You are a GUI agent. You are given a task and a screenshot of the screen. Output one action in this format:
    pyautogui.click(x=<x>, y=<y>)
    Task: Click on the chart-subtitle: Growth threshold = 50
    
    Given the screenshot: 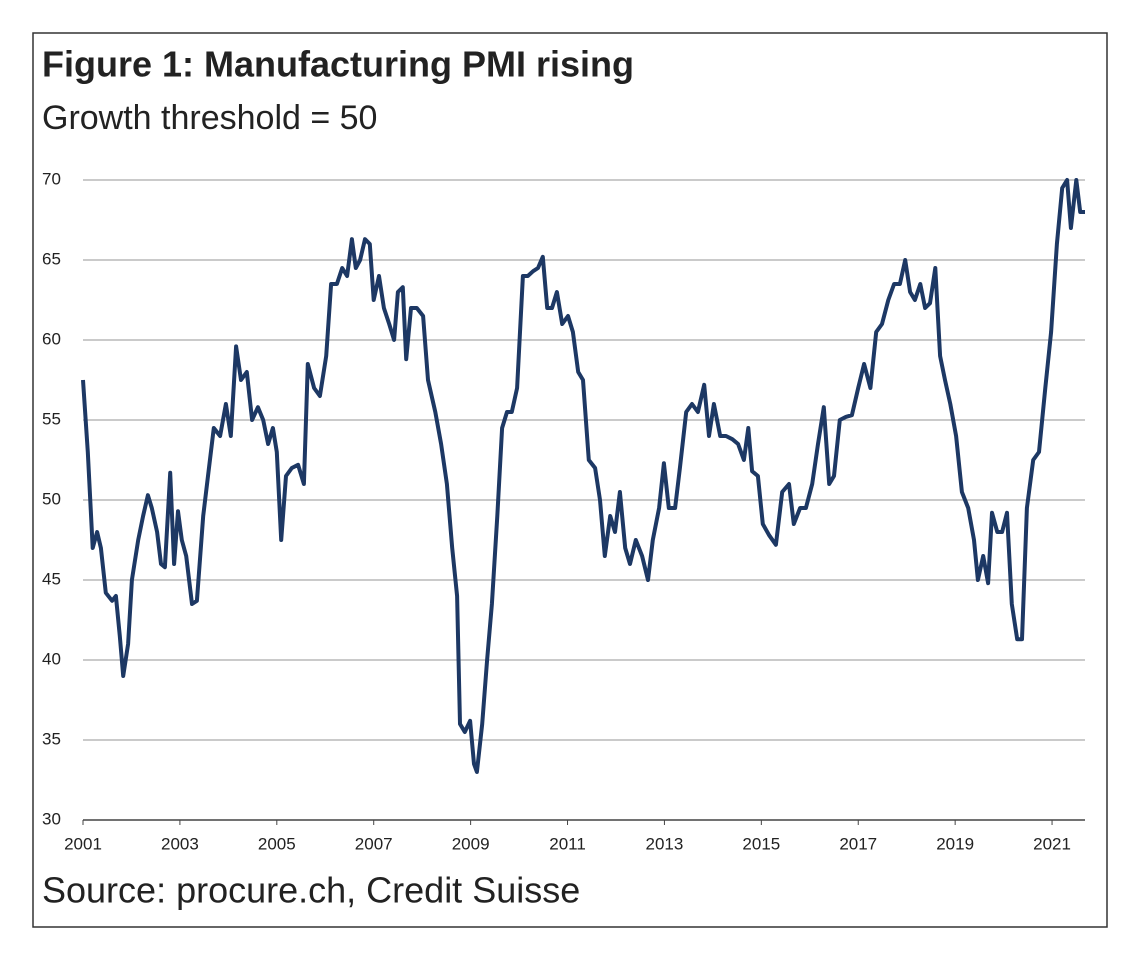 What is the action you would take?
    pyautogui.click(x=209, y=118)
    